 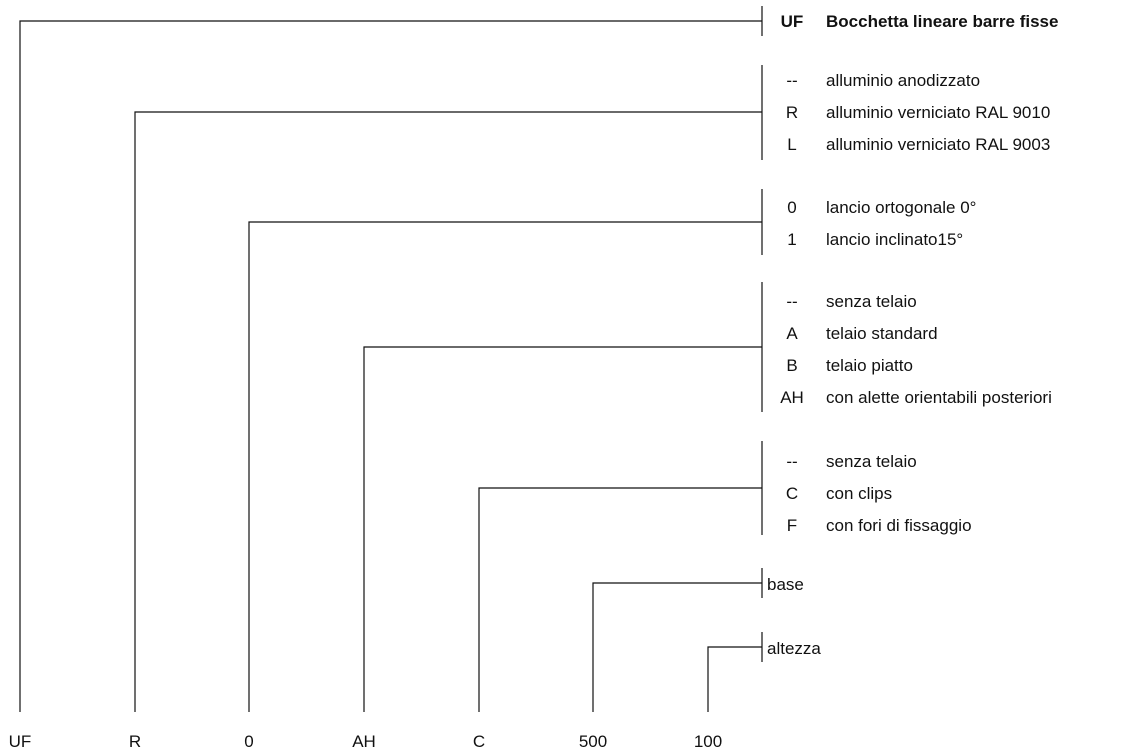 What do you see at coordinates (894, 239) in the screenshot?
I see `option-description: lancio inclinato15°` at bounding box center [894, 239].